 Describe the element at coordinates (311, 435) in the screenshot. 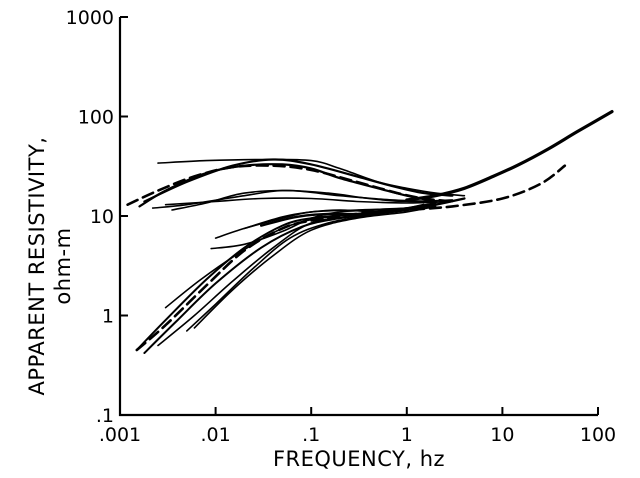

I see `x-tick-label: .1` at that location.